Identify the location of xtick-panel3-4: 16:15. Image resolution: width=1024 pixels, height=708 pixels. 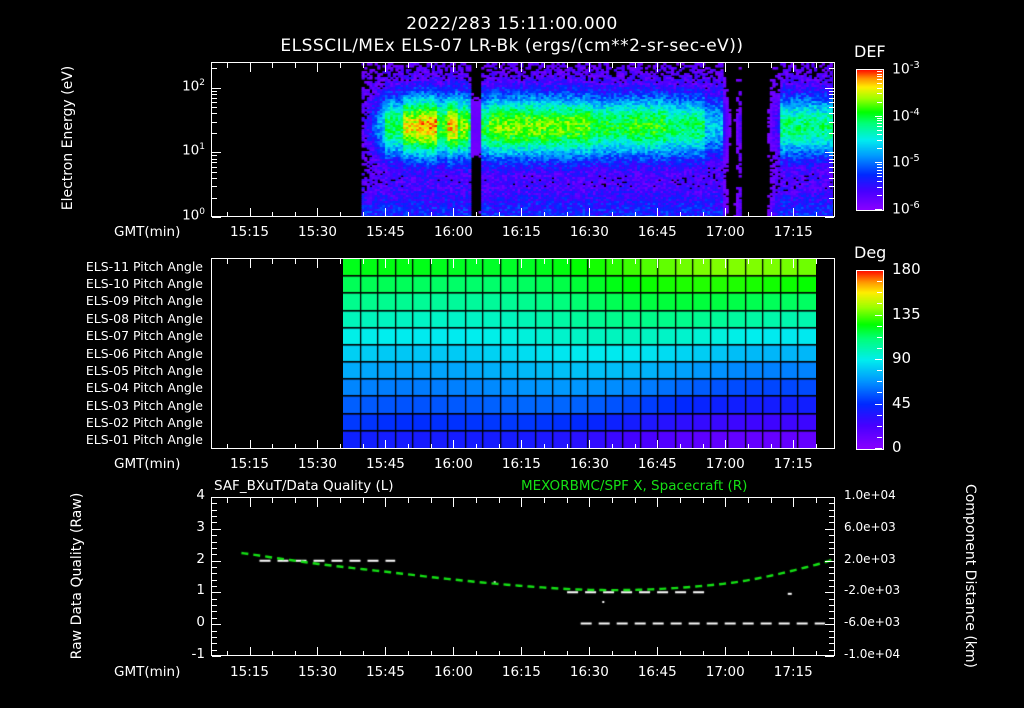
(521, 672).